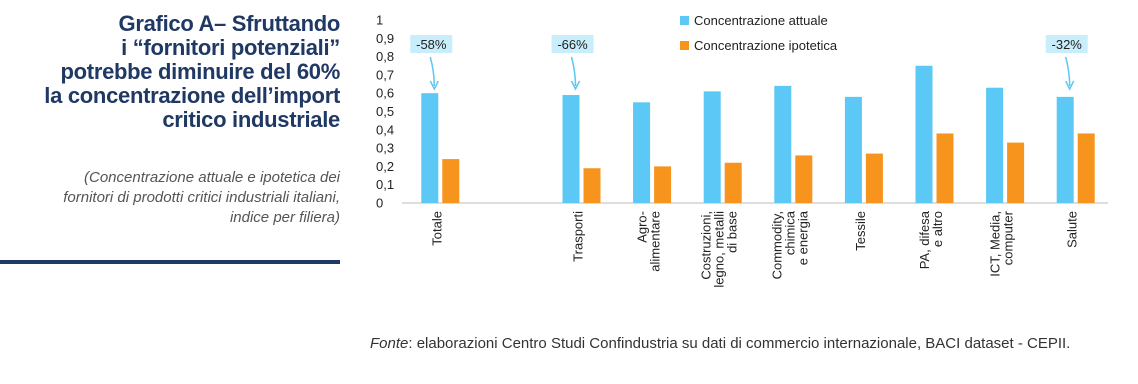 The height and width of the screenshot is (384, 1138). What do you see at coordinates (1072, 229) in the screenshot?
I see `x-tick-label: Salute` at bounding box center [1072, 229].